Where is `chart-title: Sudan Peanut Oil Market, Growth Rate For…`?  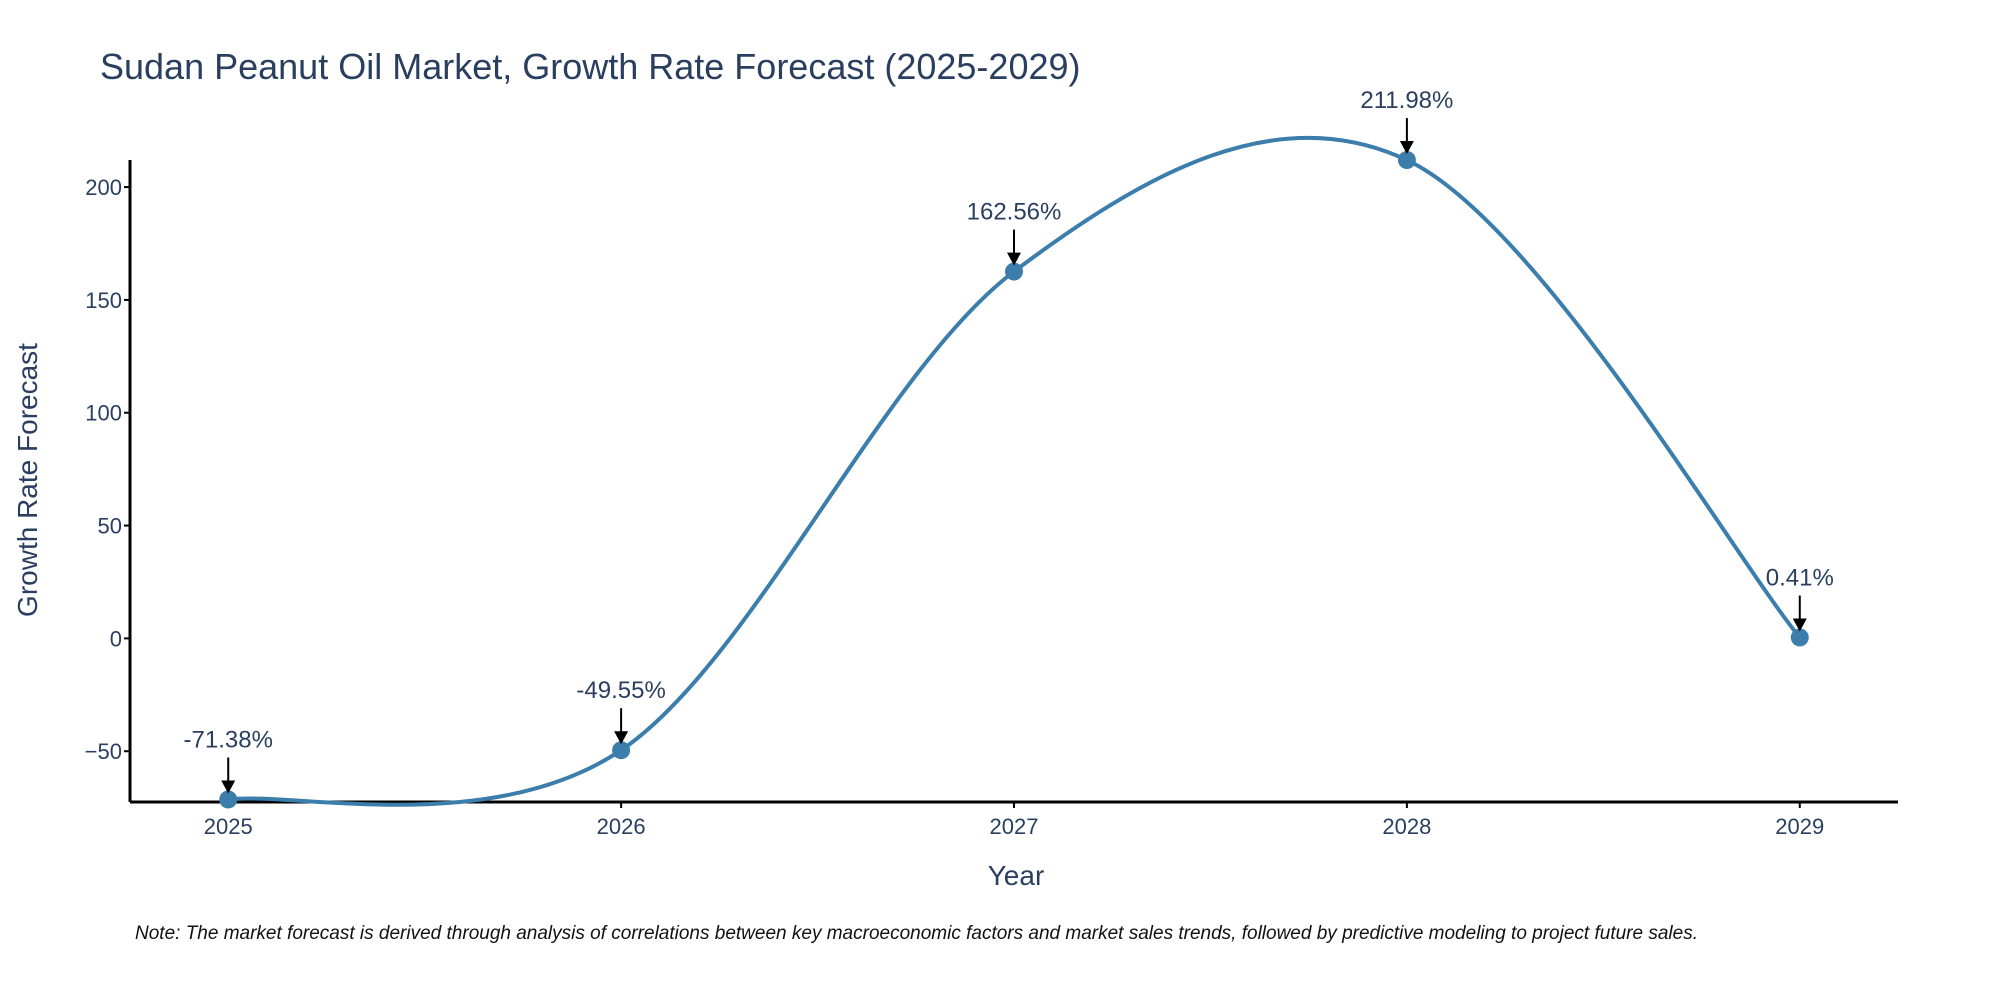 chart-title: Sudan Peanut Oil Market, Growth Rate For… is located at coordinates (590, 66).